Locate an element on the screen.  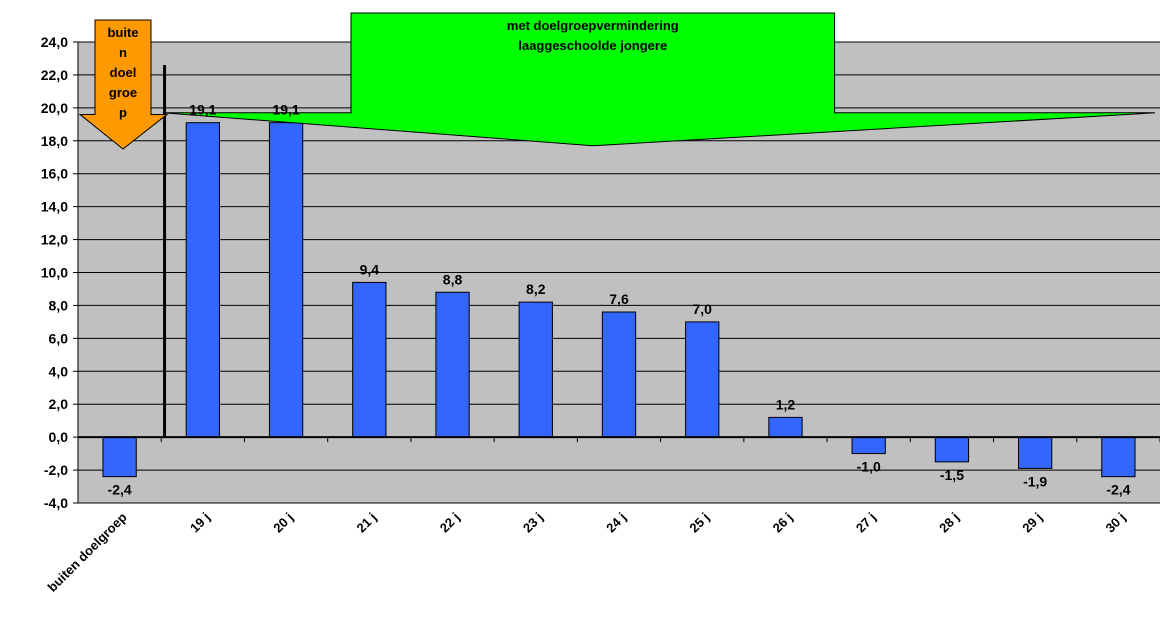
x-tick-label: 21 j is located at coordinates (366, 523).